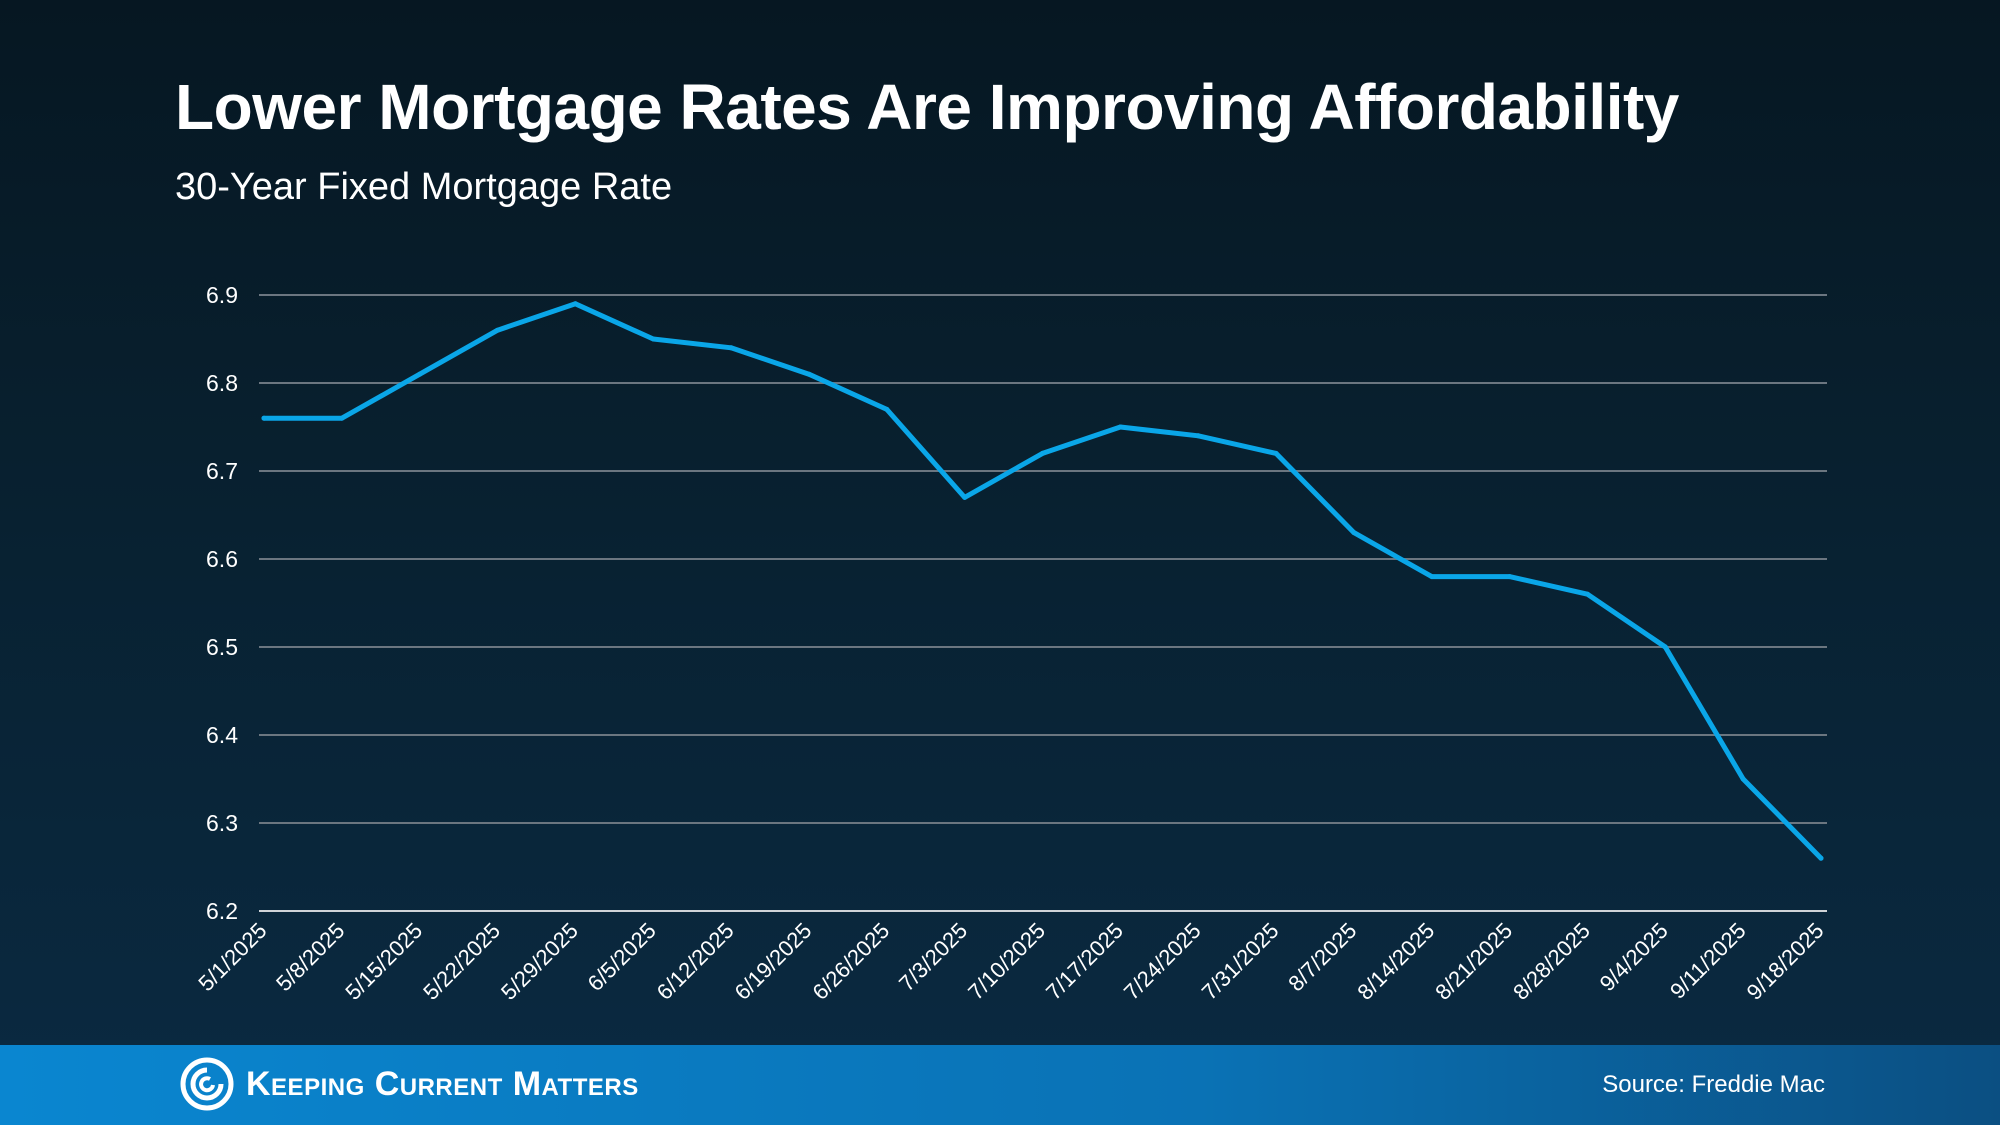 The width and height of the screenshot is (2000, 1125). What do you see at coordinates (1240, 961) in the screenshot?
I see `x-tick-label: 7/31/2025` at bounding box center [1240, 961].